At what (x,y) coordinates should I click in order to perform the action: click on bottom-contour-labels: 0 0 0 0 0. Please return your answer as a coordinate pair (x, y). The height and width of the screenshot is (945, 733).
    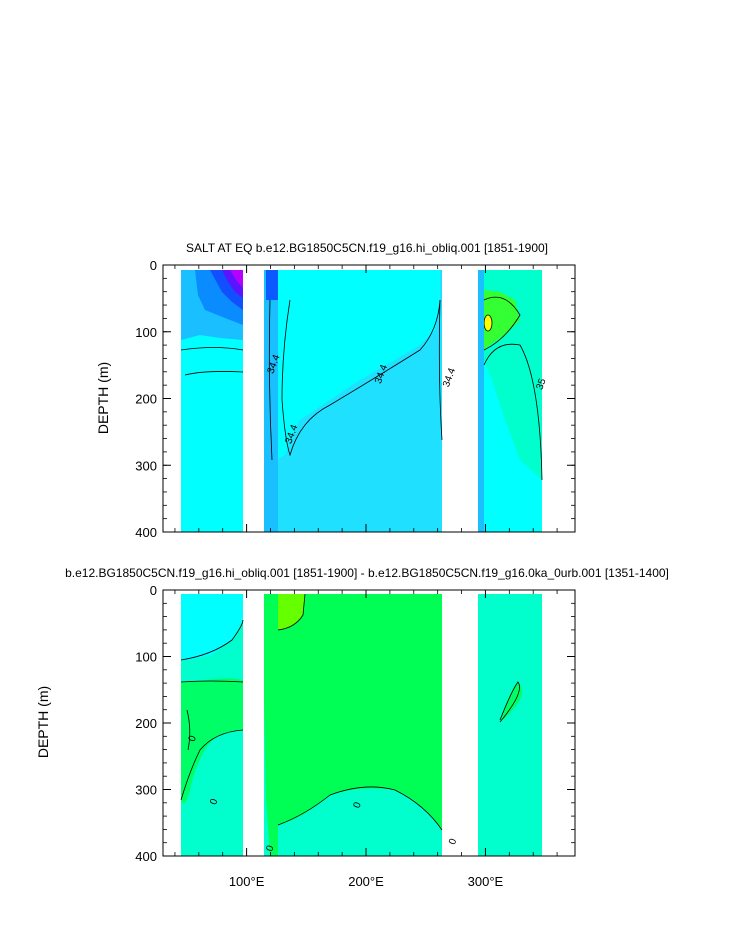
    Looking at the image, I should click on (323, 793).